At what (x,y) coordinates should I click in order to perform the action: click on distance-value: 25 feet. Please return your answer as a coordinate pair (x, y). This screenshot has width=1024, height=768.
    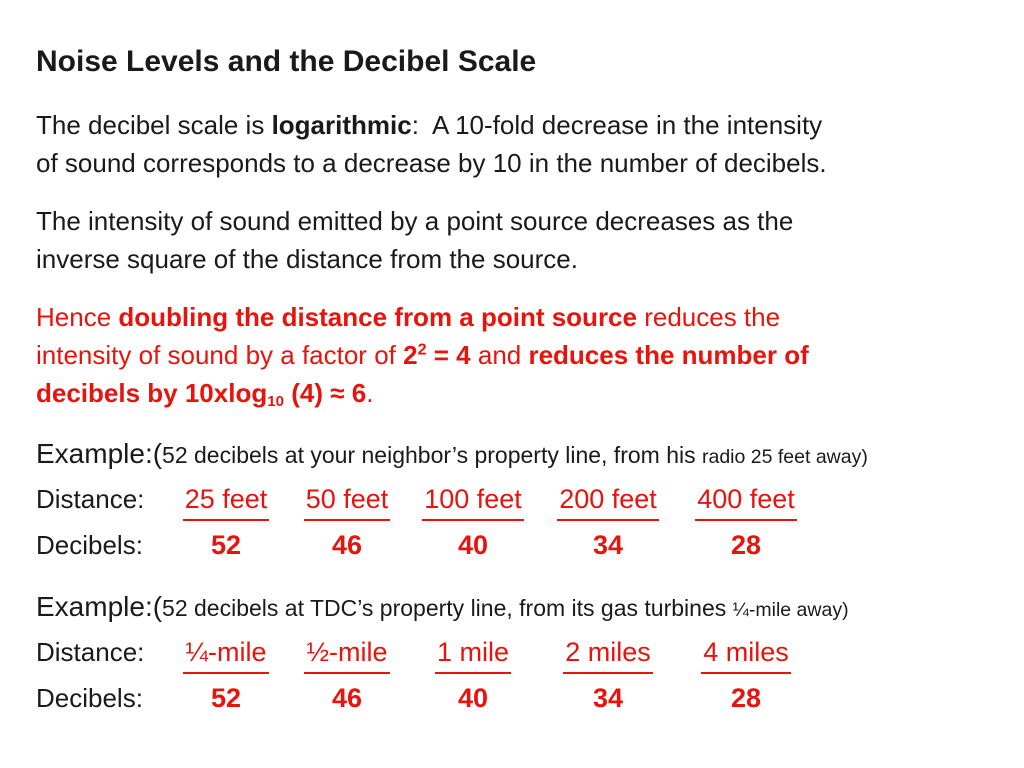
    Looking at the image, I should click on (226, 500).